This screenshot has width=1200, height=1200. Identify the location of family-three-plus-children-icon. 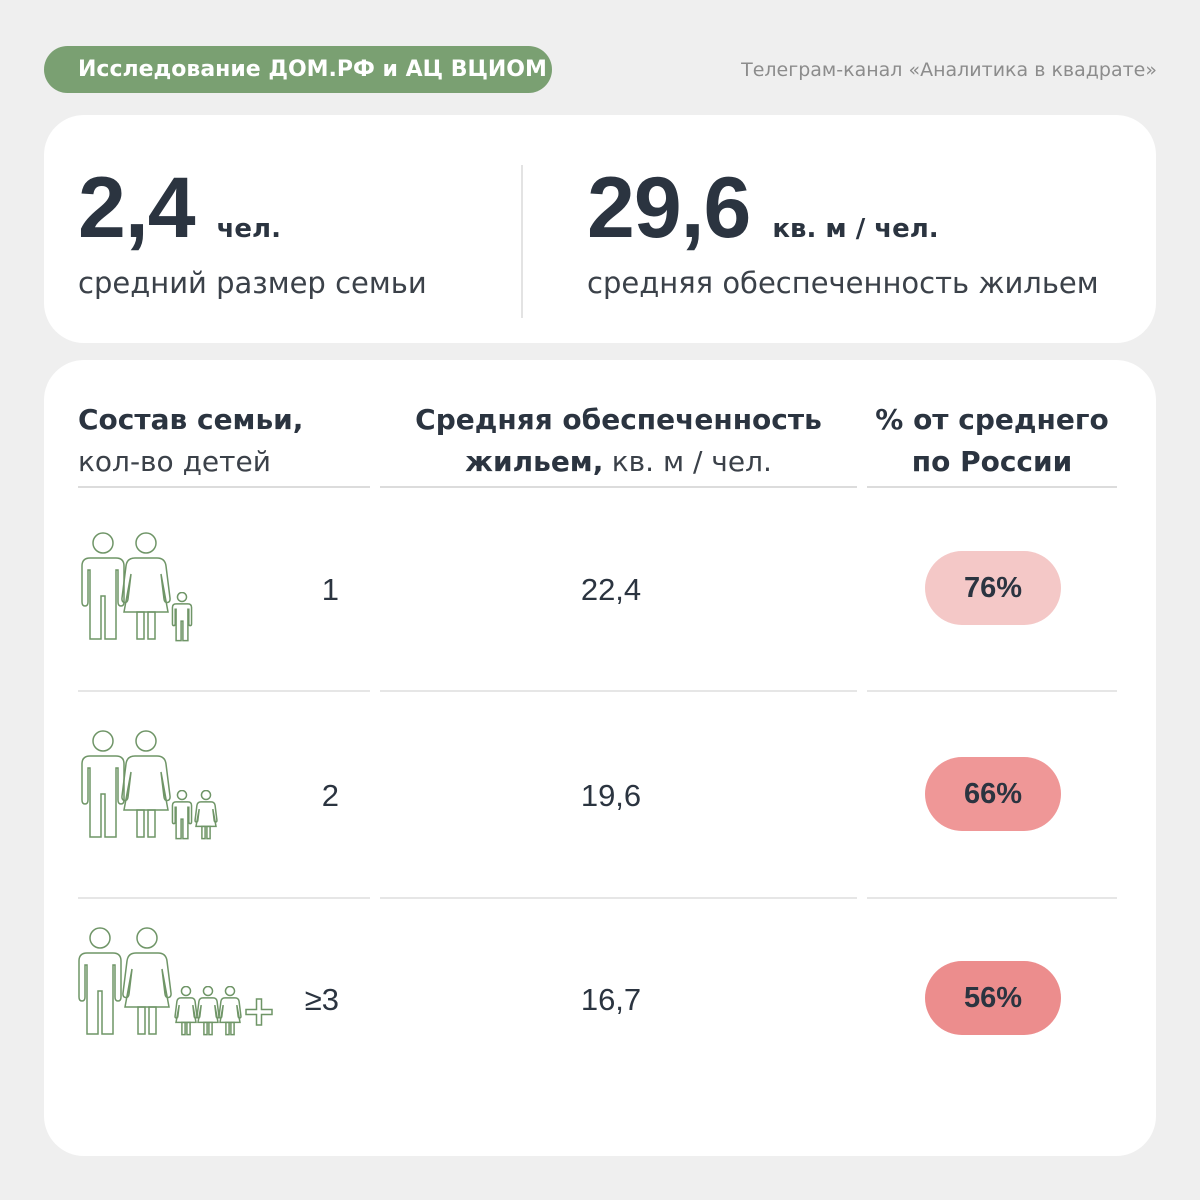
(175, 981).